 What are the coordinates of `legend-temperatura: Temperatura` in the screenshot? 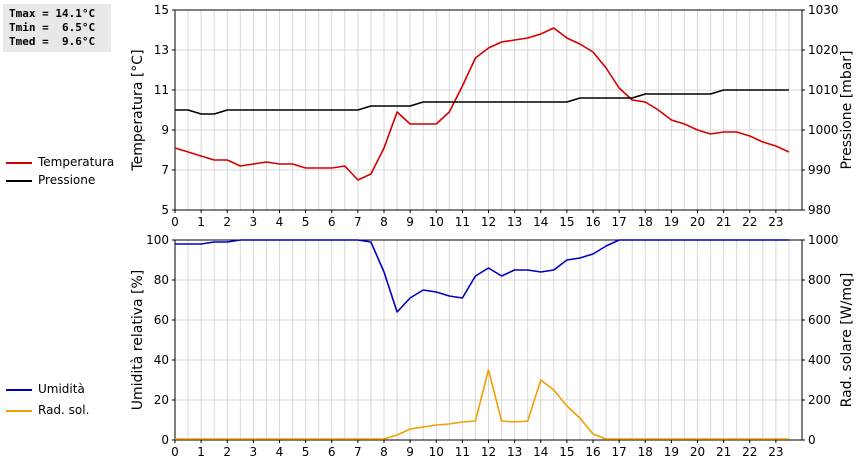 It's located at (60, 162).